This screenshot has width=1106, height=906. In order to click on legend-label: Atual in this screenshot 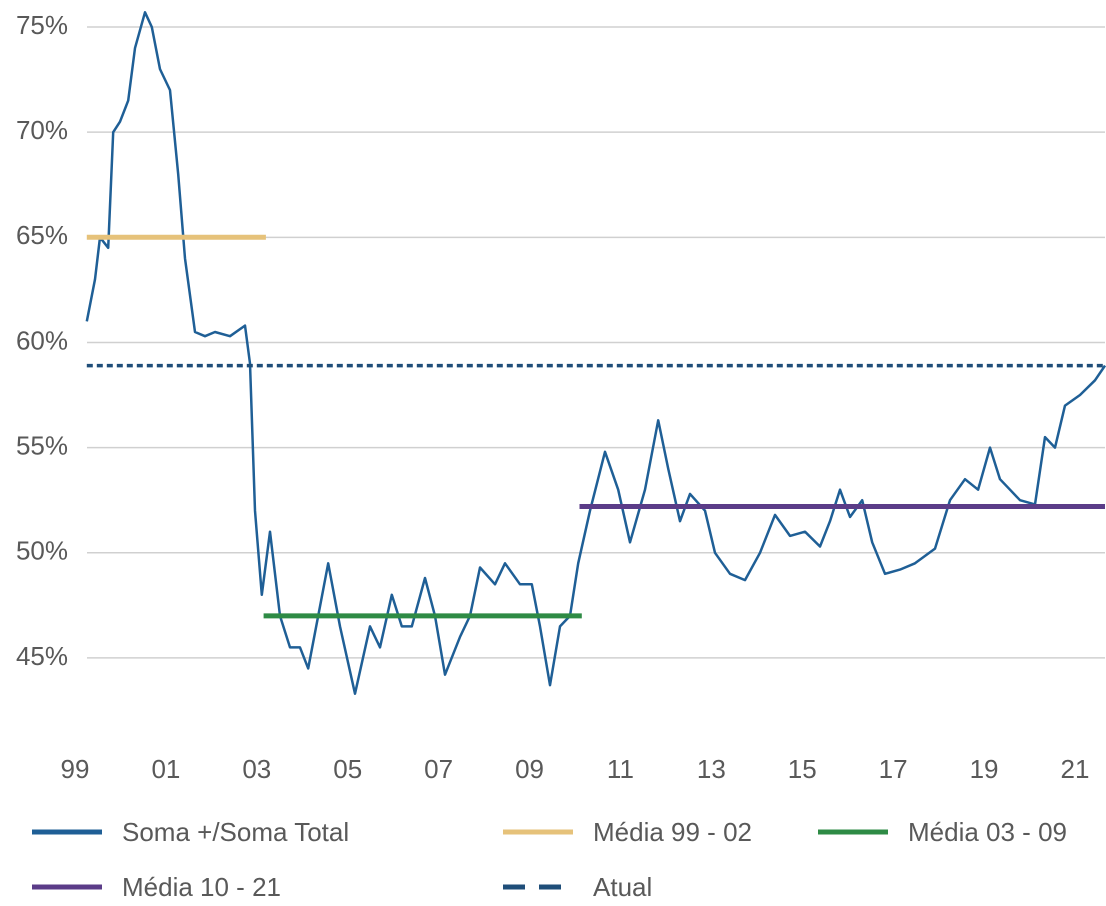, I will do `click(622, 886)`.